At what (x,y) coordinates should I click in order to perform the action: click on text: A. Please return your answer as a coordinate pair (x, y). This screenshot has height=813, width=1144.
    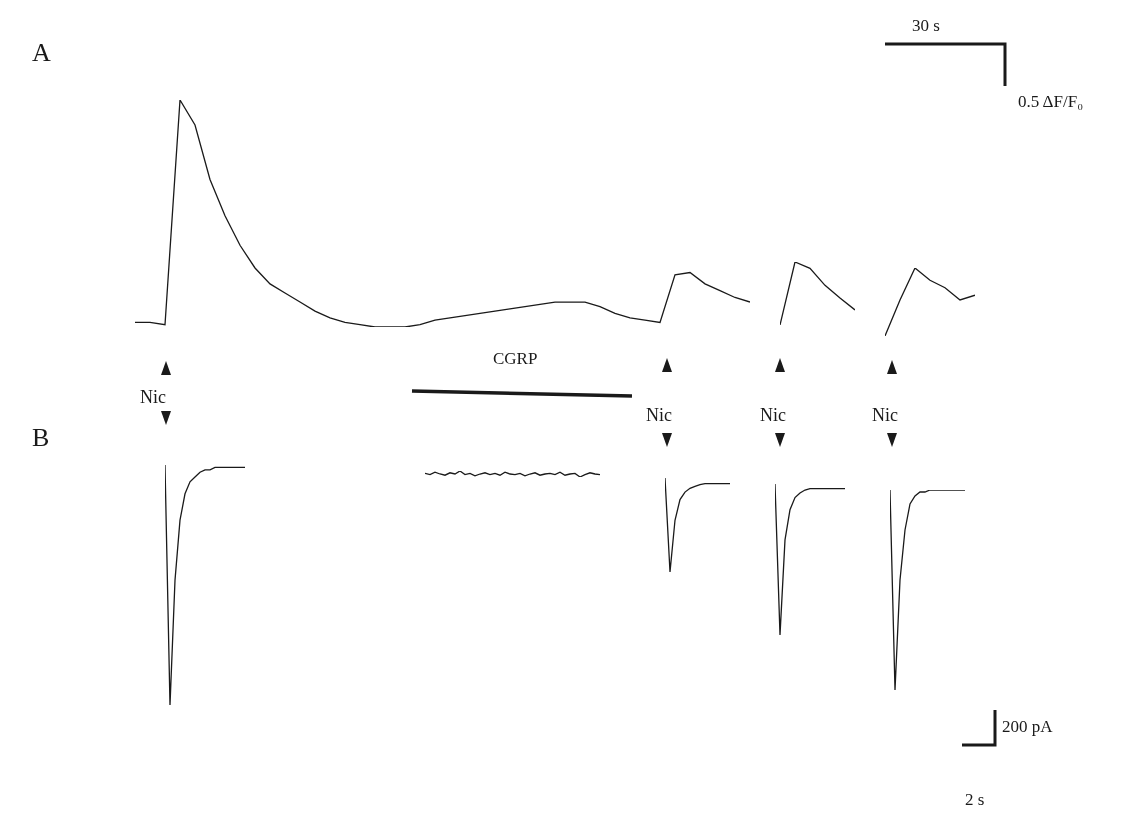
    Looking at the image, I should click on (41, 53).